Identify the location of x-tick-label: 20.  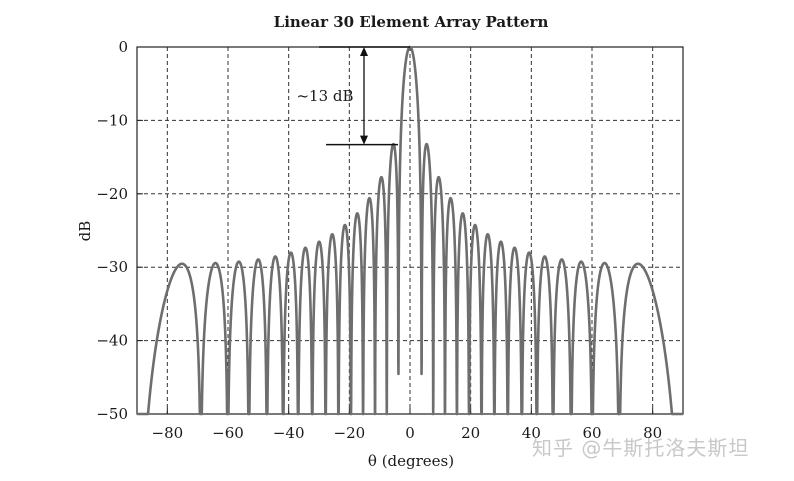
(470, 433).